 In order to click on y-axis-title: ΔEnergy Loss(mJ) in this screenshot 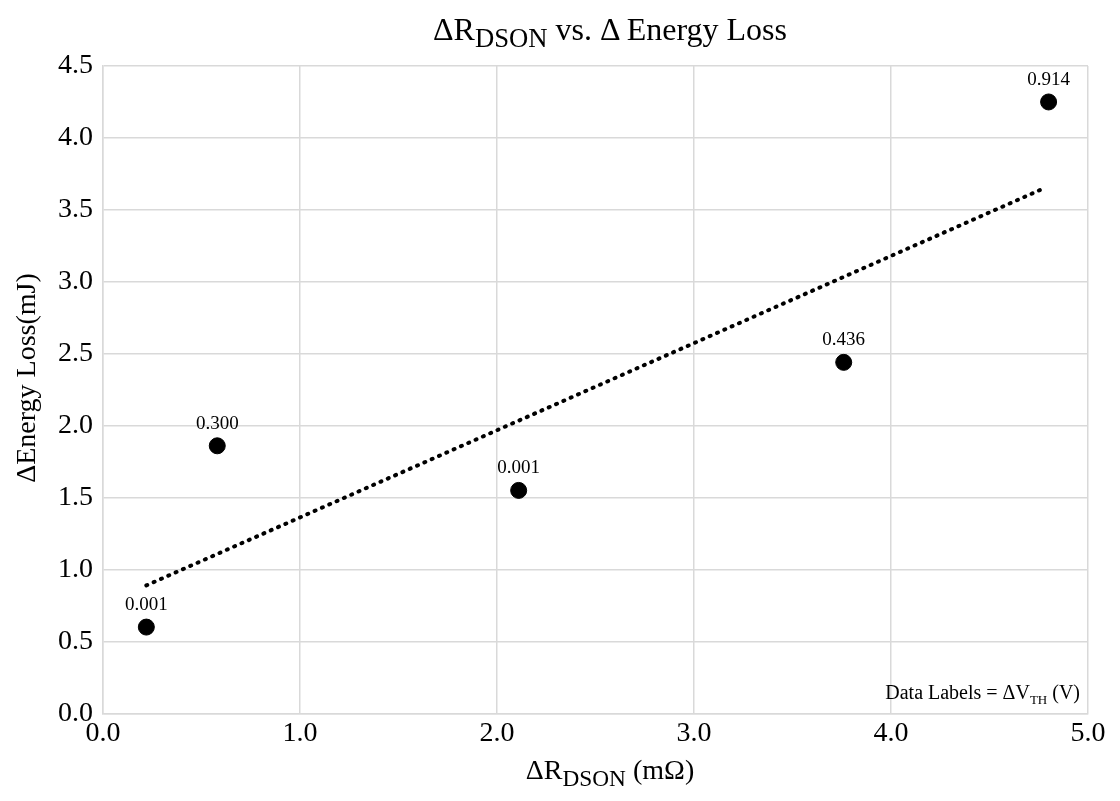, I will do `click(25, 378)`.